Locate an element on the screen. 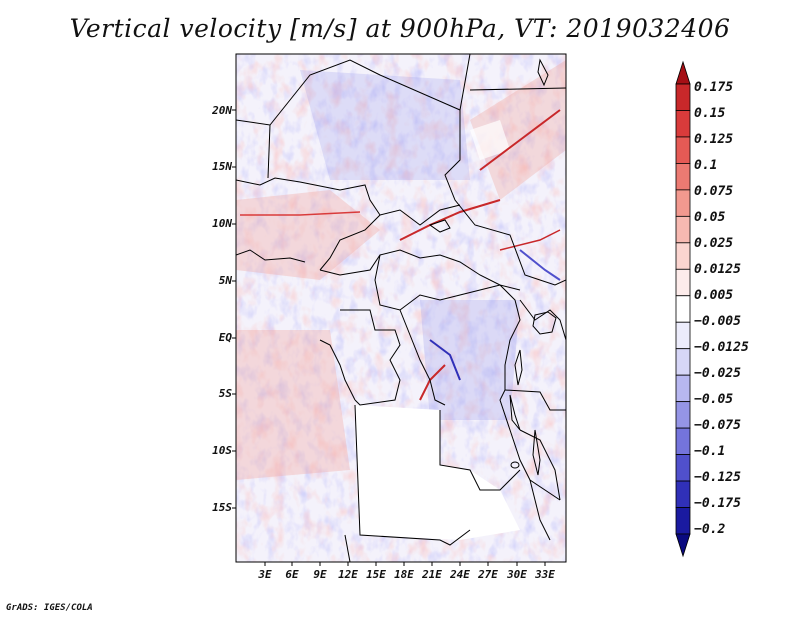  colorbar-label: −0.1 is located at coordinates (710, 451).